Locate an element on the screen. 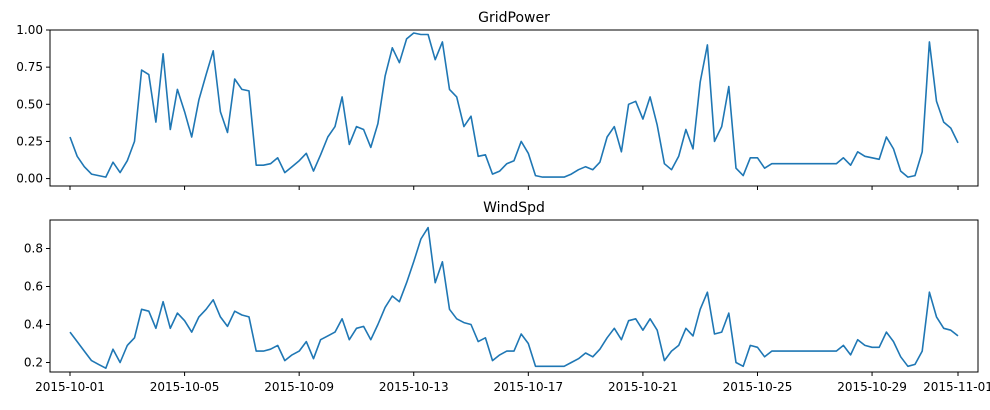 The width and height of the screenshot is (990, 410). x-tick-label: 2015-10-05 is located at coordinates (185, 387).